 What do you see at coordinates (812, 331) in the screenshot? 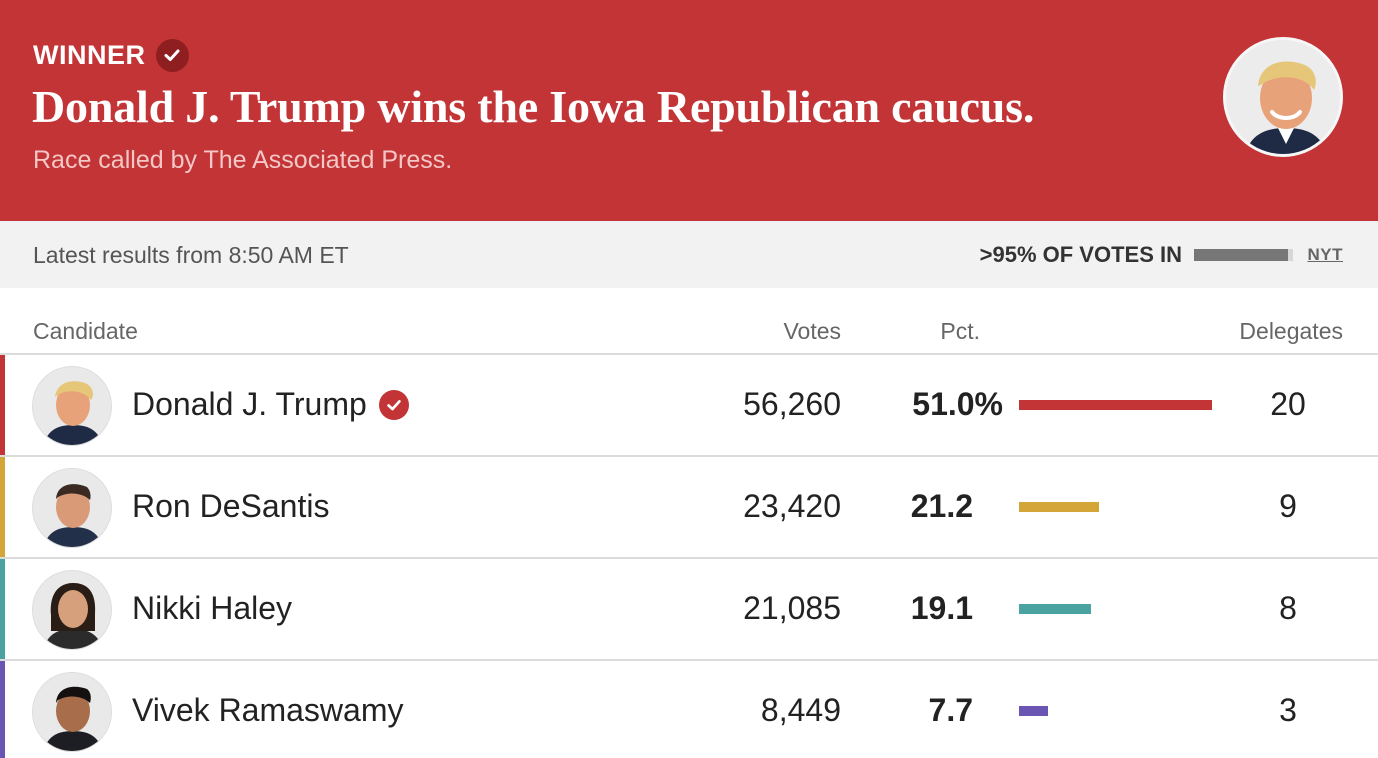
I see `header-votes: Votes` at bounding box center [812, 331].